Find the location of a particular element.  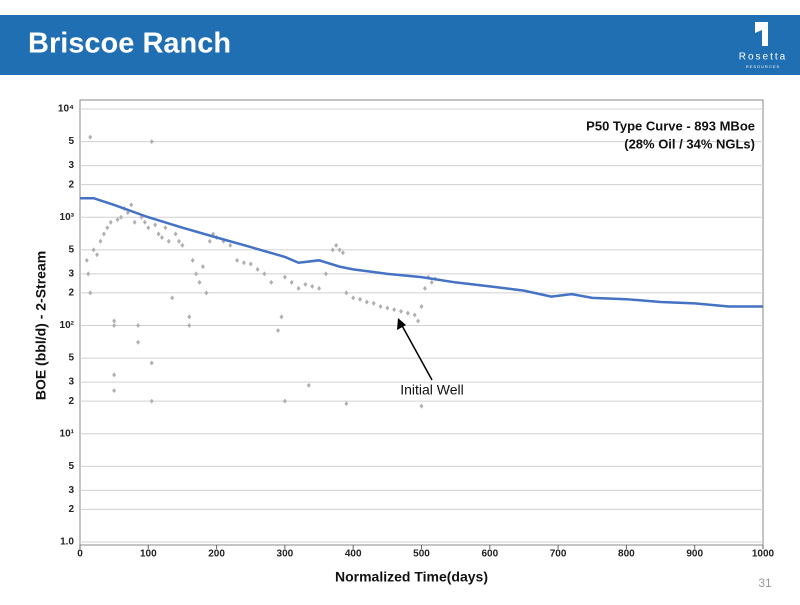

logo-sub: RESOURCES is located at coordinates (763, 66).